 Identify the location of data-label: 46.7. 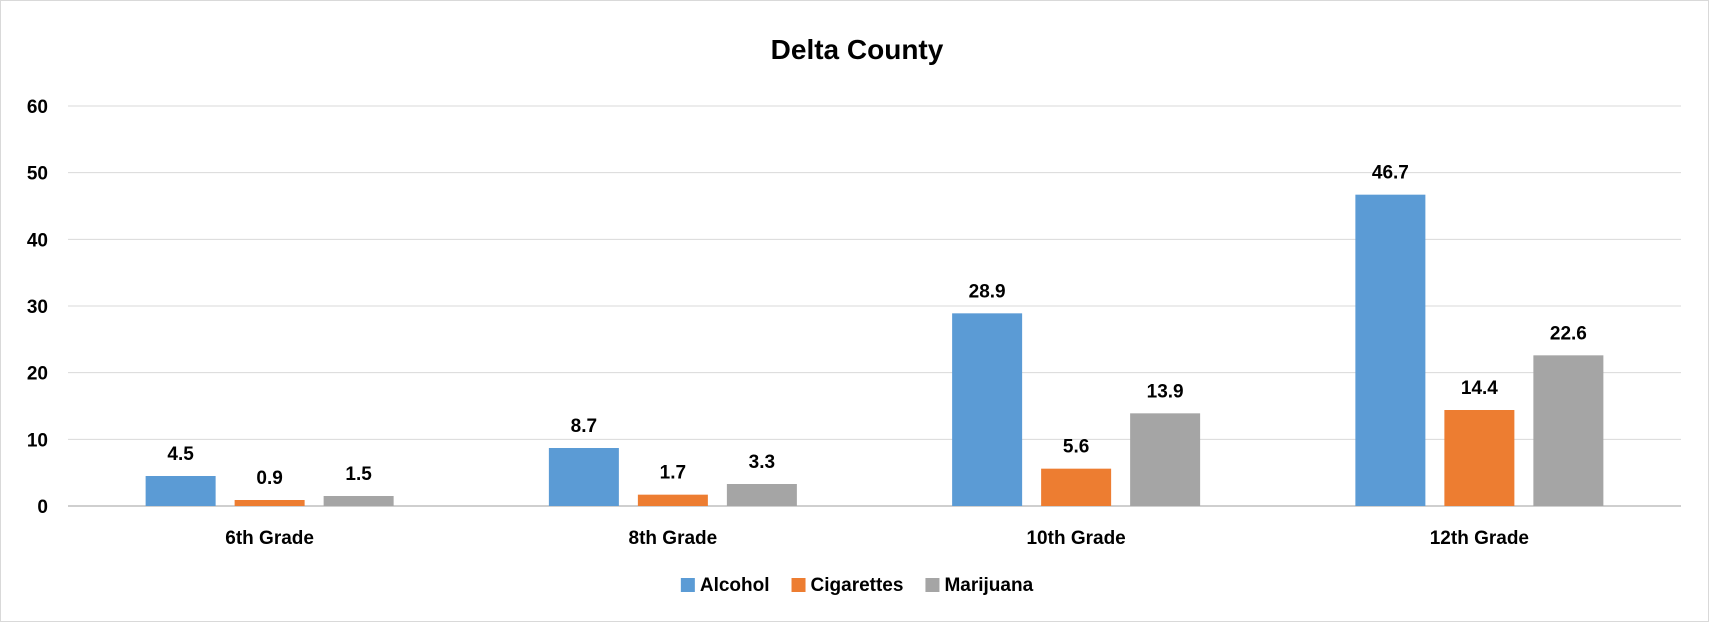
(1390, 173).